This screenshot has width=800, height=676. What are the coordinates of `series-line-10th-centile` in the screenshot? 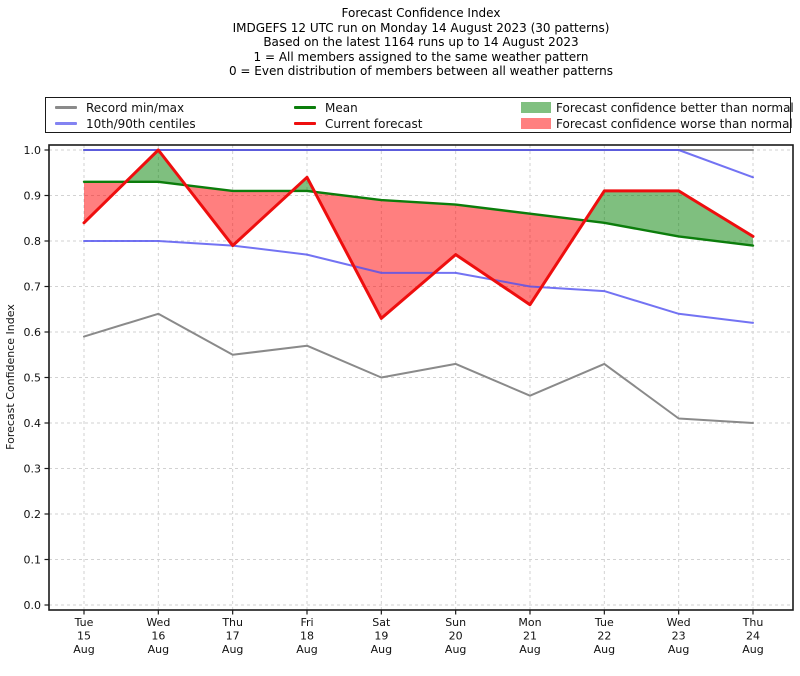 It's located at (418, 282).